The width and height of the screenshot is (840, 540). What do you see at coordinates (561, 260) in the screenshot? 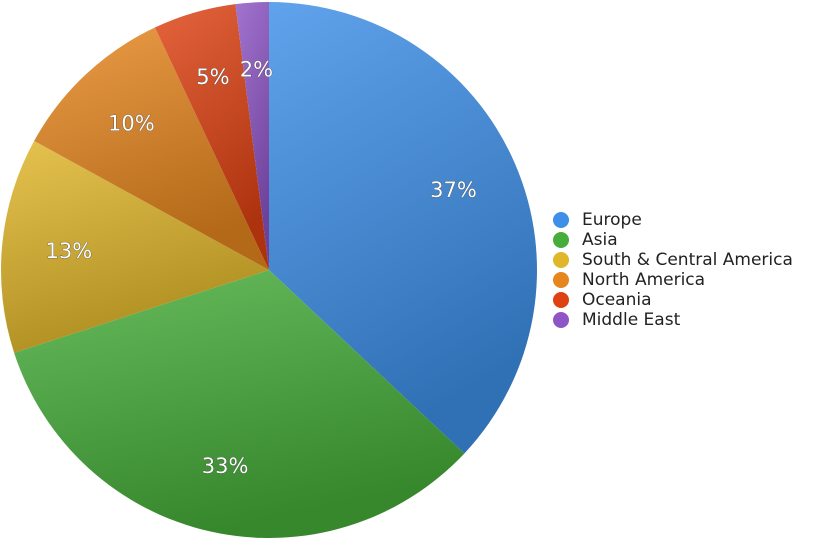
I see `legend-marker-south-central-america` at bounding box center [561, 260].